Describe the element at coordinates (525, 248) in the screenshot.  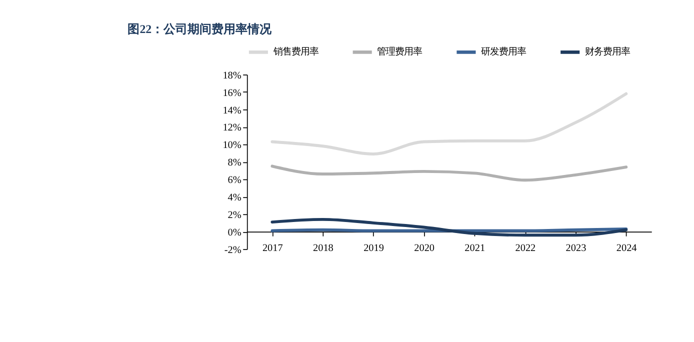
I see `x-tick-label: 2022` at that location.